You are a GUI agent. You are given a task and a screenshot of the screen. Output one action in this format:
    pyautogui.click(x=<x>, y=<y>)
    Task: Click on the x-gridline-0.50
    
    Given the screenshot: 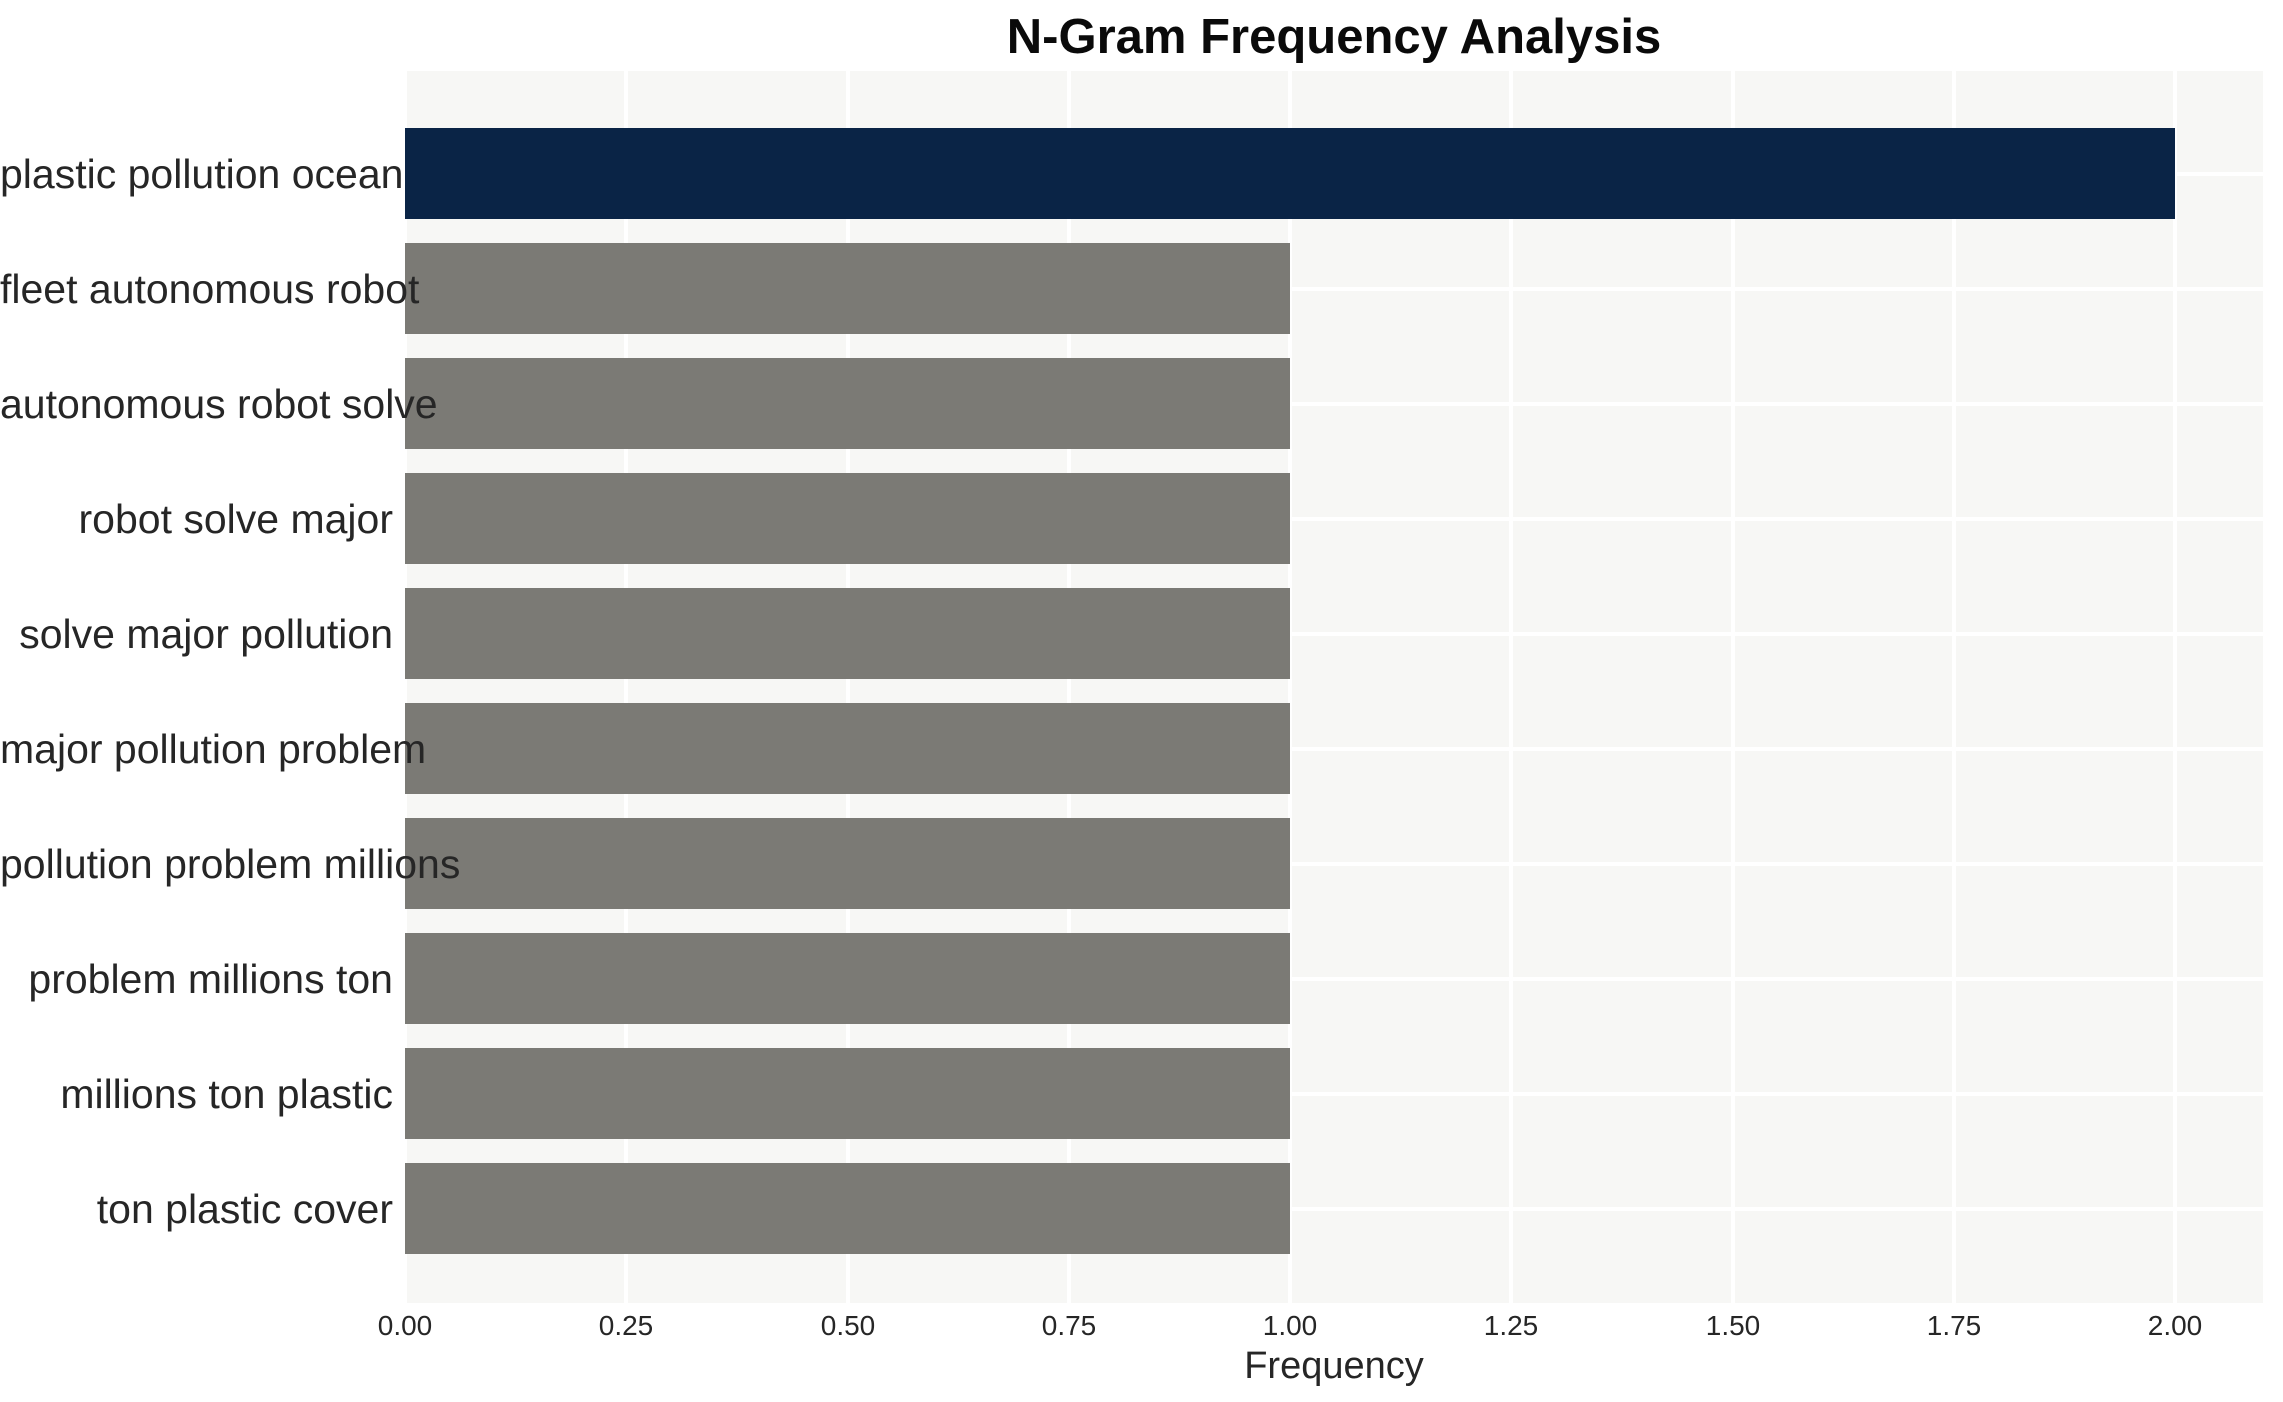 What is the action you would take?
    pyautogui.click(x=848, y=687)
    